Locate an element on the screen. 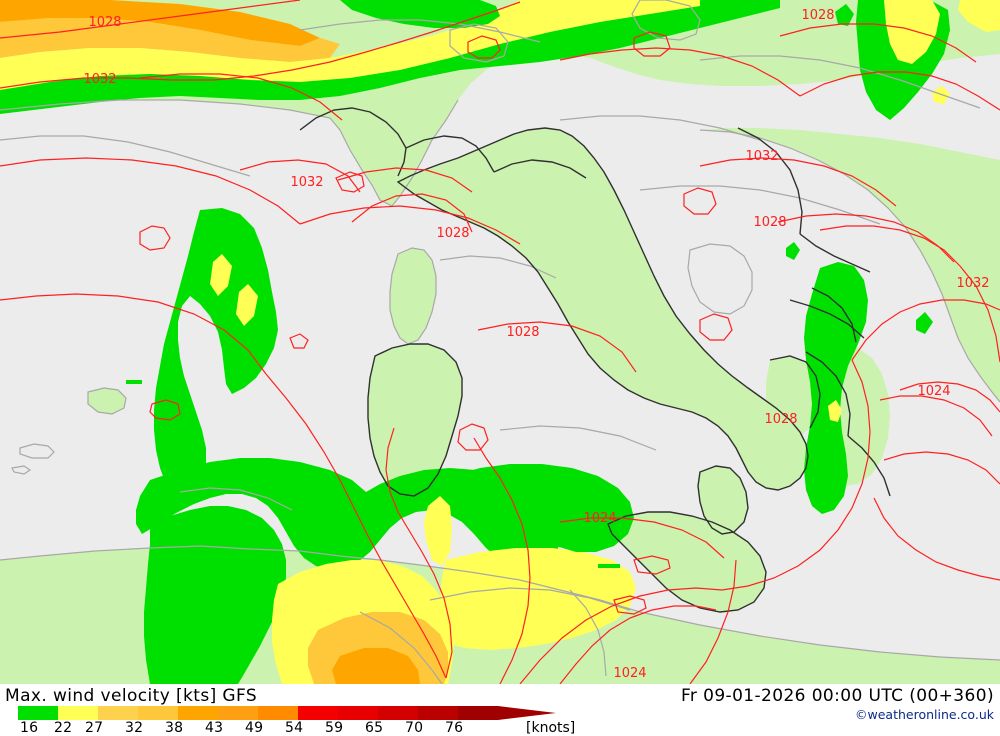 The image size is (1000, 736). wind-band-16-alps2 is located at coordinates (410, 7).